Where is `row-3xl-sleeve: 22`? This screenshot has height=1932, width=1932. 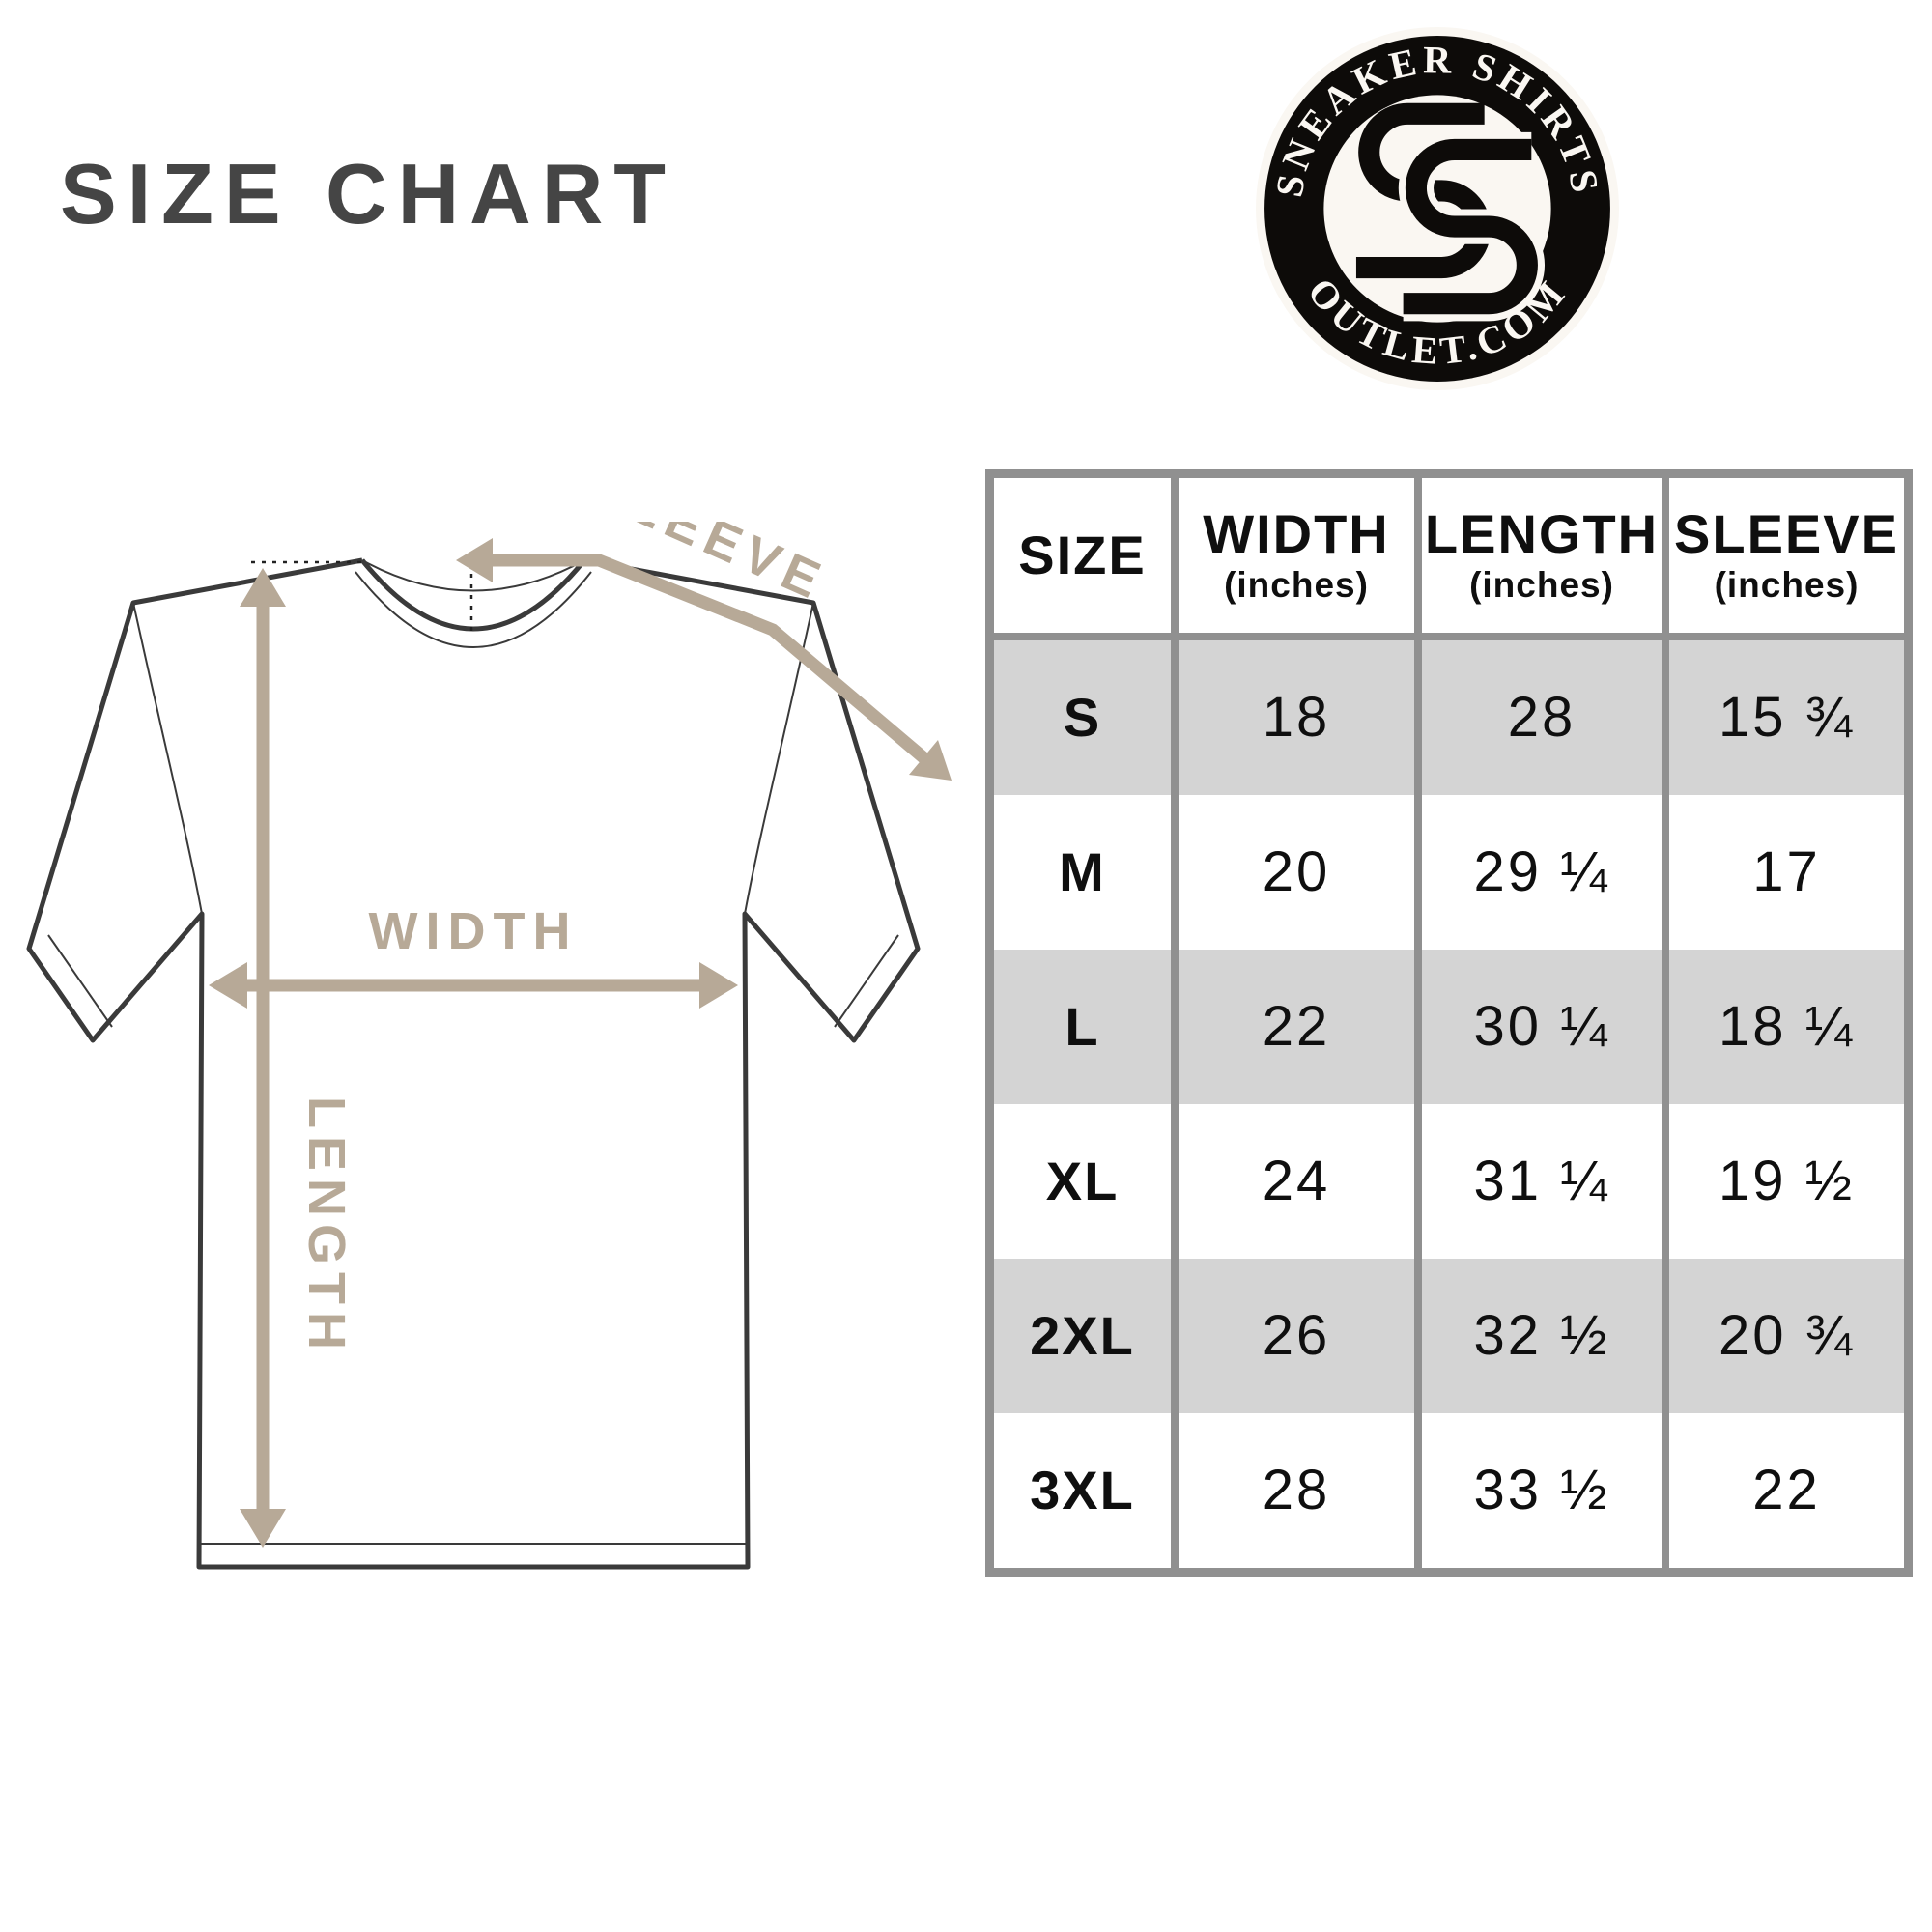
row-3xl-sleeve: 22 is located at coordinates (1786, 1490).